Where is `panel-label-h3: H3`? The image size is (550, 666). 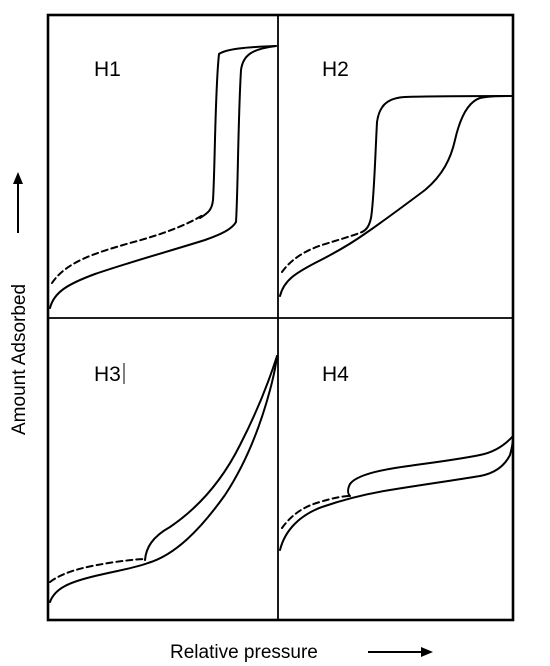 panel-label-h3: H3 is located at coordinates (107, 374).